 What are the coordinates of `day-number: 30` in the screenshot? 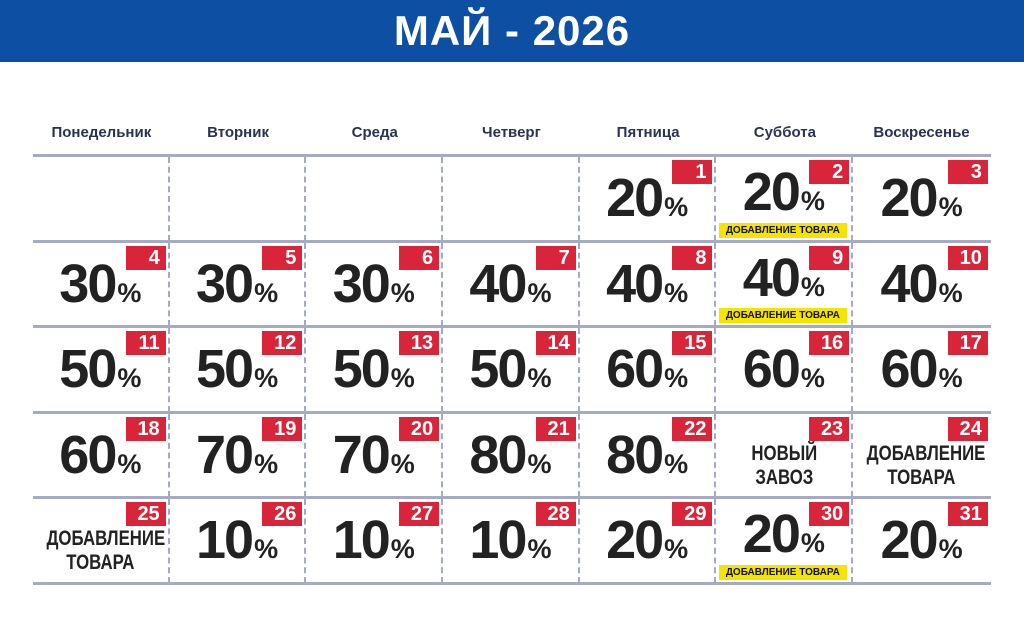 It's located at (829, 514).